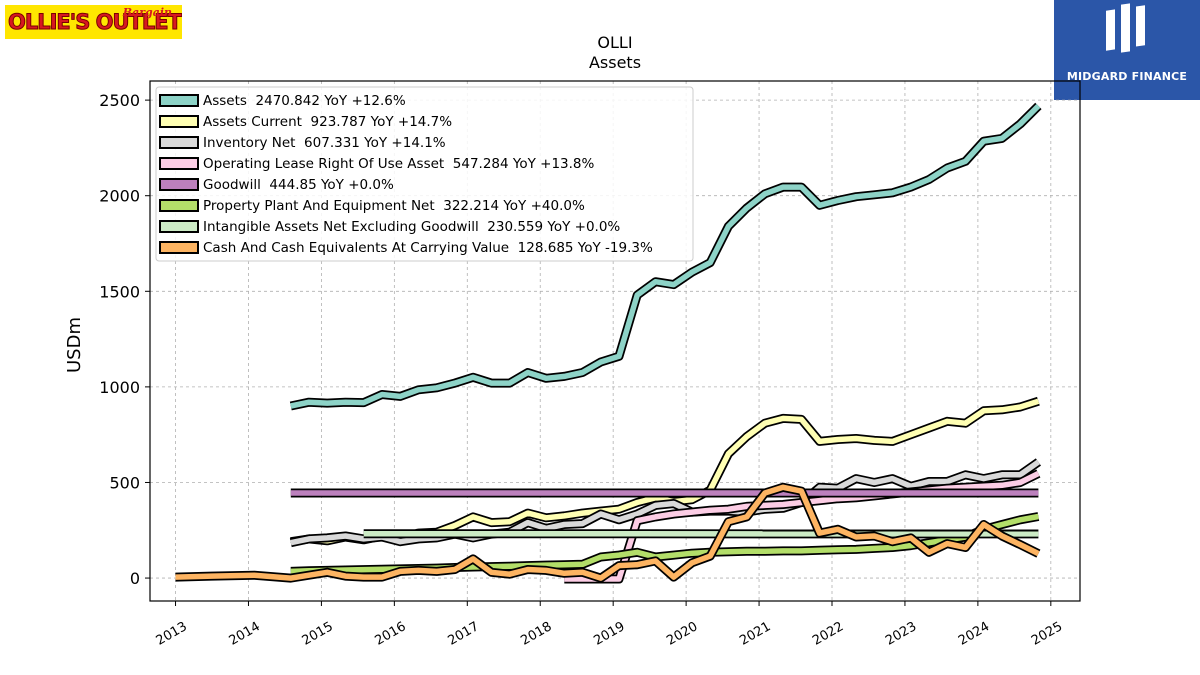  I want to click on x-tick-label: 2018, so click(536, 634).